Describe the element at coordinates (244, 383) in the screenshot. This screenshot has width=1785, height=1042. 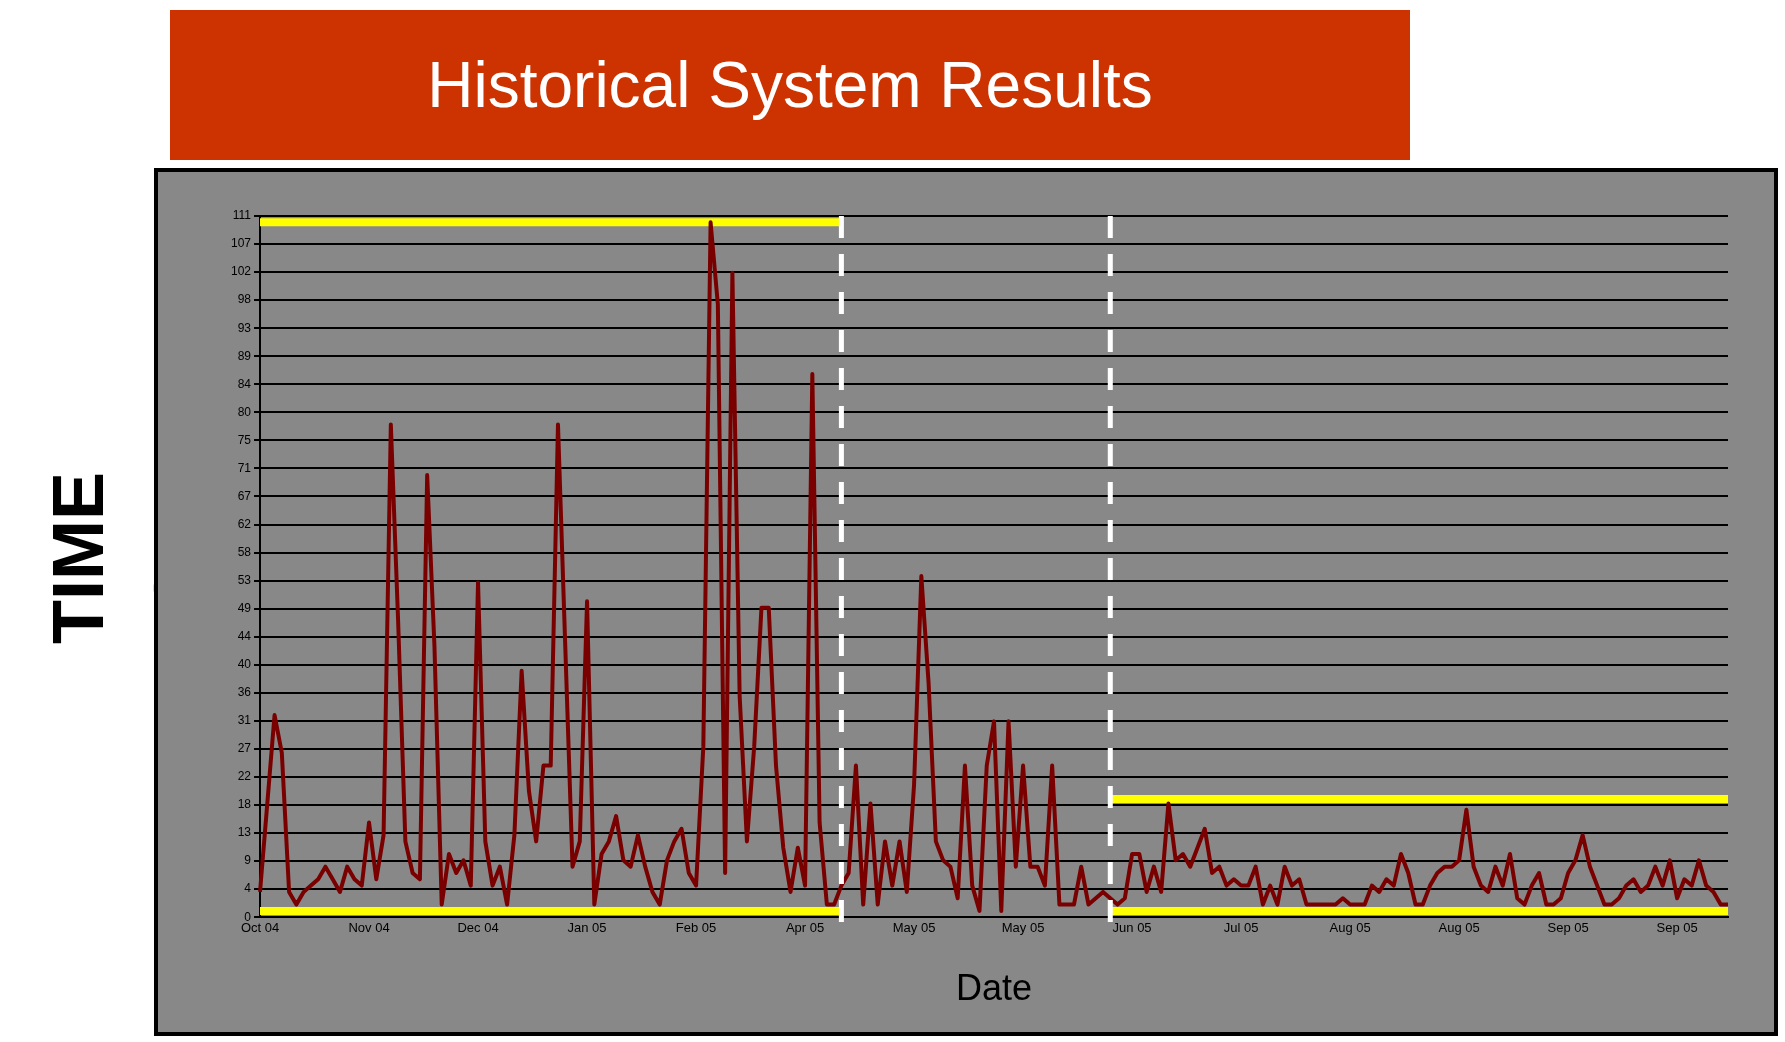
I see `y-tick-label: 84` at that location.